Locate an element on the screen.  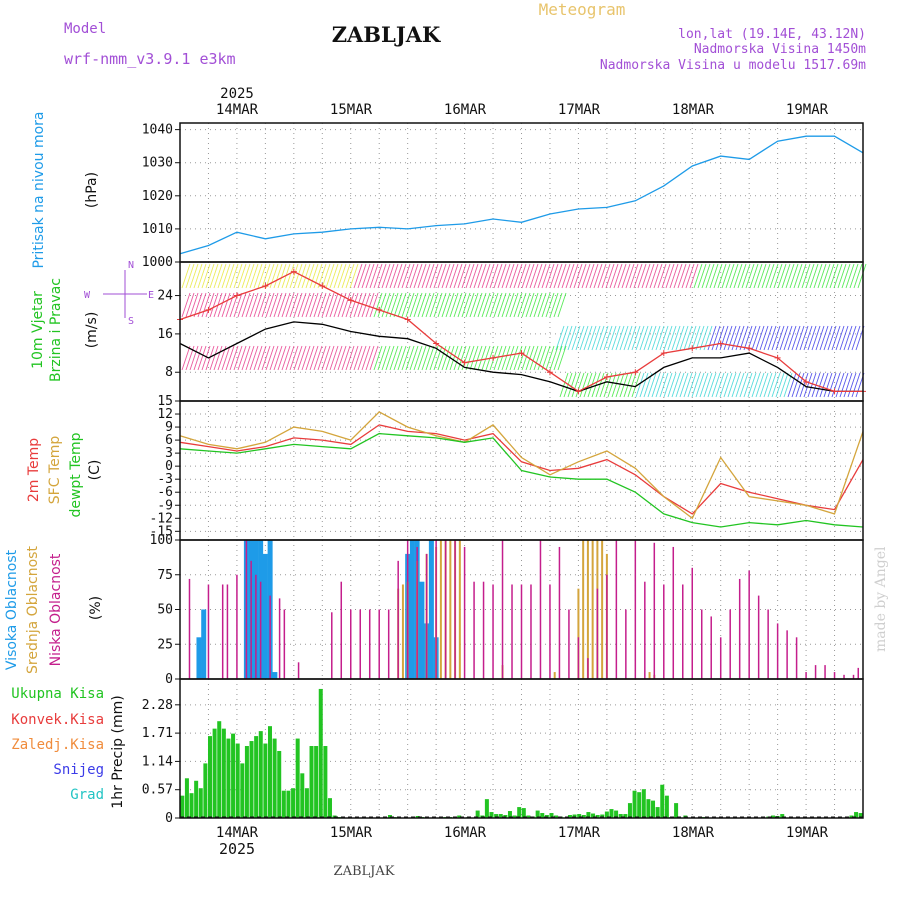
bottom-day-label: 16MAR is located at coordinates (465, 833).